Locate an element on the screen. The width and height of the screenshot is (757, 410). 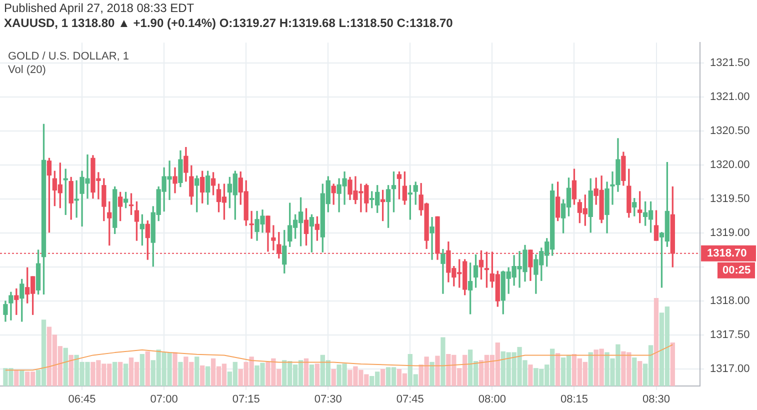
text: 00:25 is located at coordinates (736, 270).